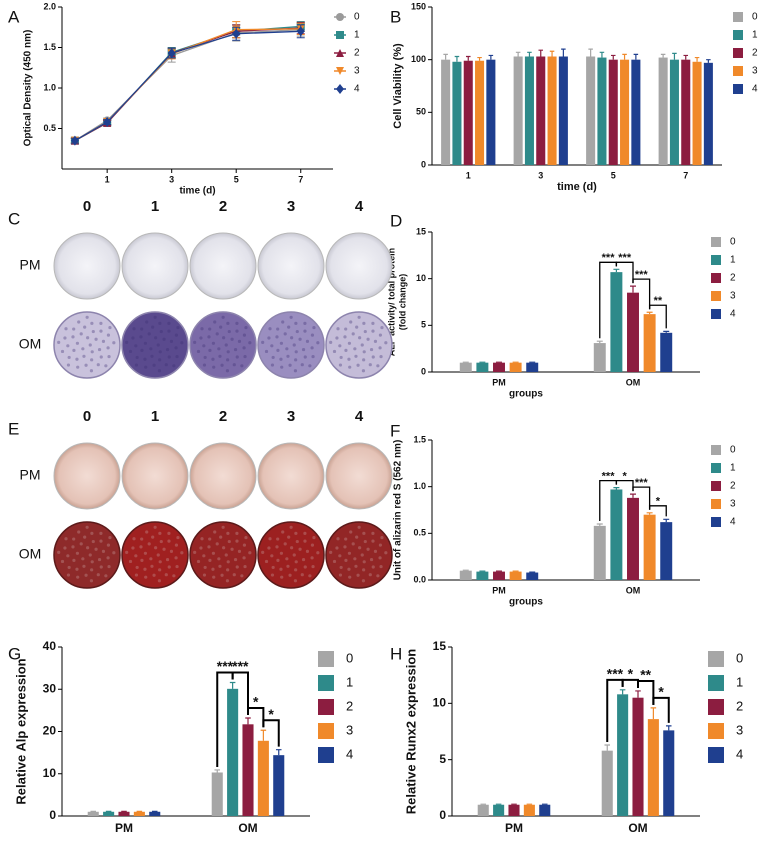 This screenshot has height=842, width=765. I want to click on y-tick-label: 10, so click(50, 773).